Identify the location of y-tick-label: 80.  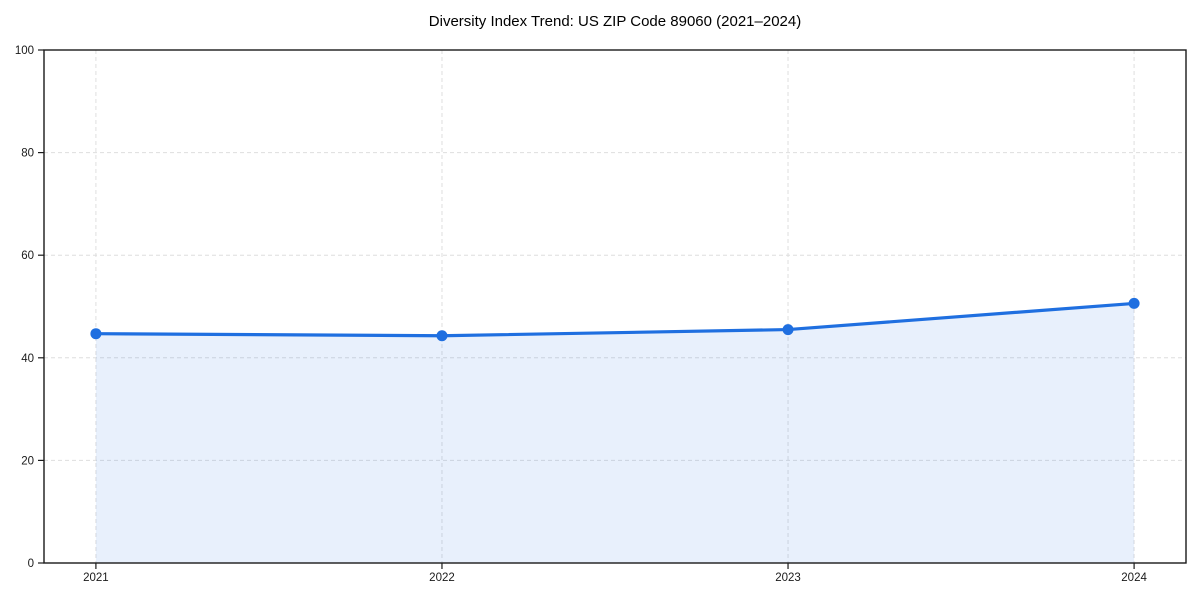
(27, 154).